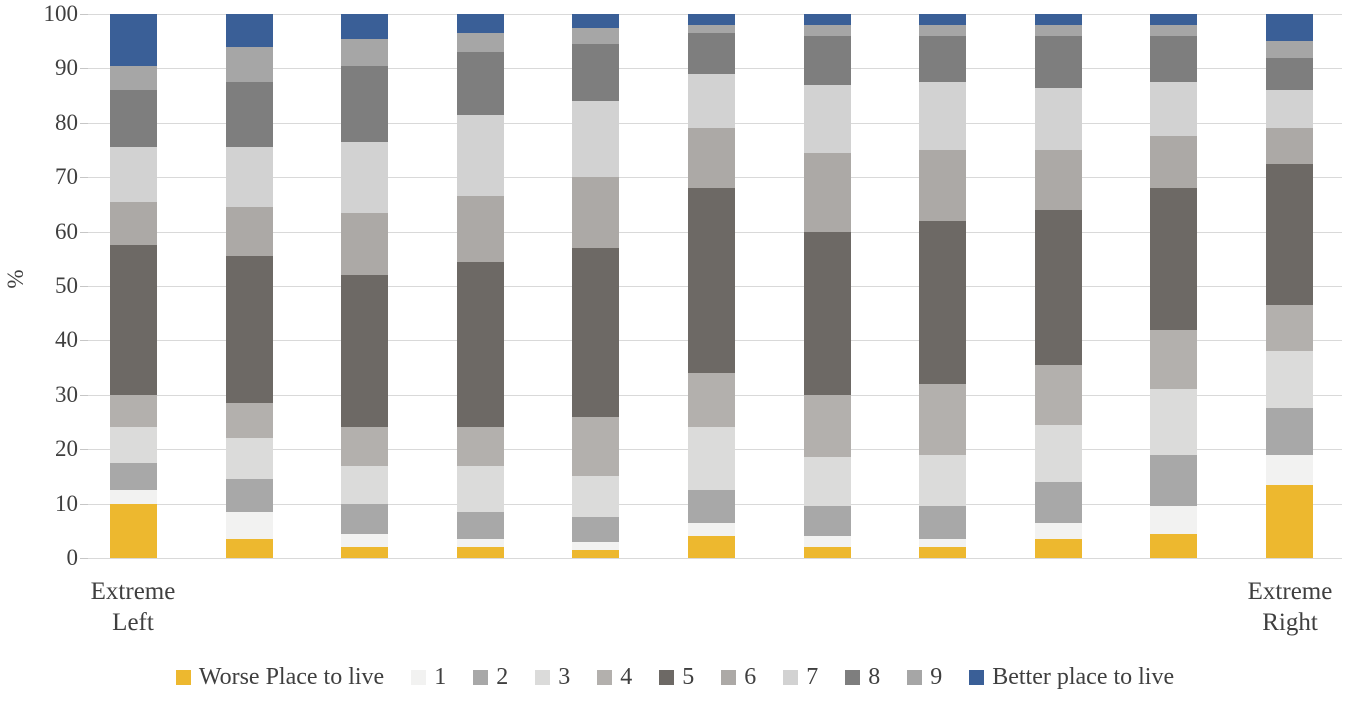 Image resolution: width=1350 pixels, height=712 pixels. Describe the element at coordinates (715, 558) in the screenshot. I see `gridline` at that location.